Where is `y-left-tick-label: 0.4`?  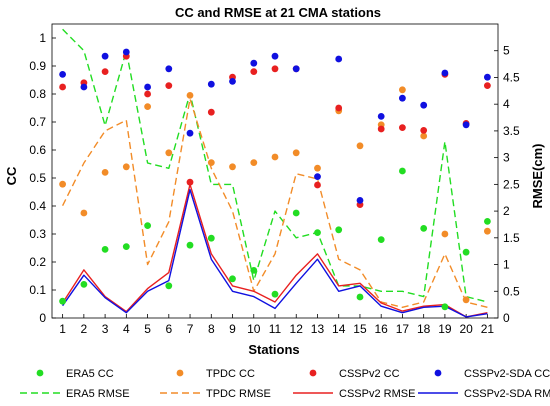 y-left-tick-label: 0.4 is located at coordinates (37, 206).